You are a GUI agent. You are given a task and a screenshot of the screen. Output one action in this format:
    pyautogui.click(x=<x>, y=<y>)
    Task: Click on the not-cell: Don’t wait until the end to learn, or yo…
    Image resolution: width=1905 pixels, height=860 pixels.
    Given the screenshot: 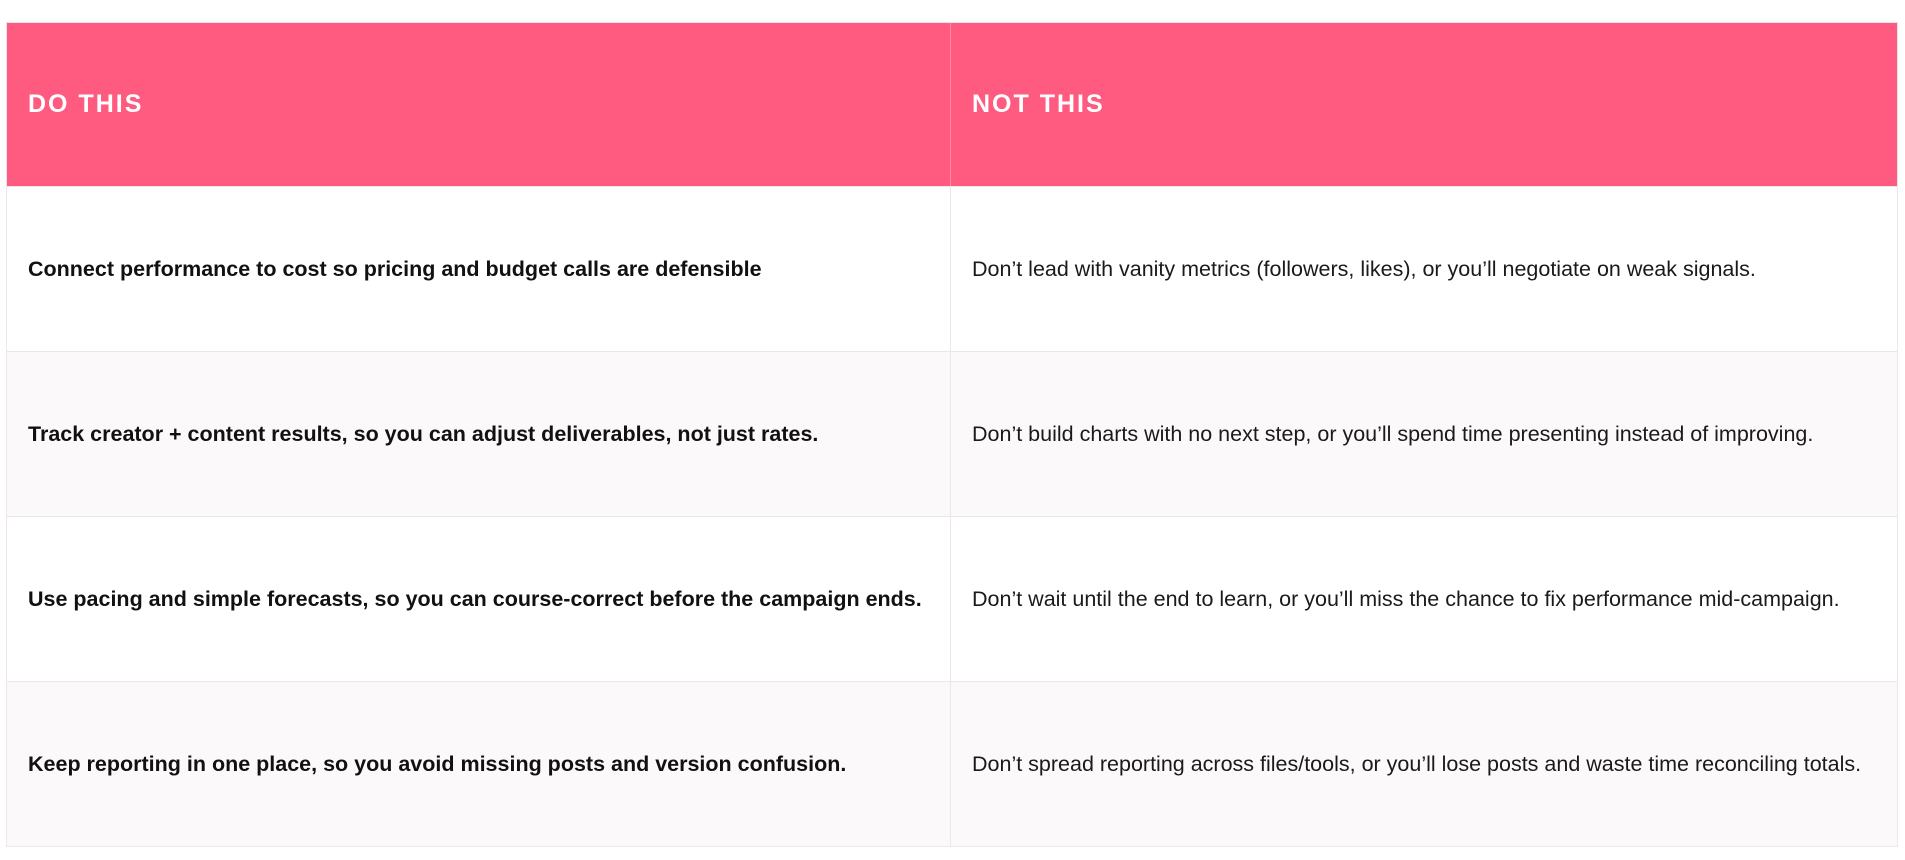 What is the action you would take?
    pyautogui.click(x=1406, y=599)
    